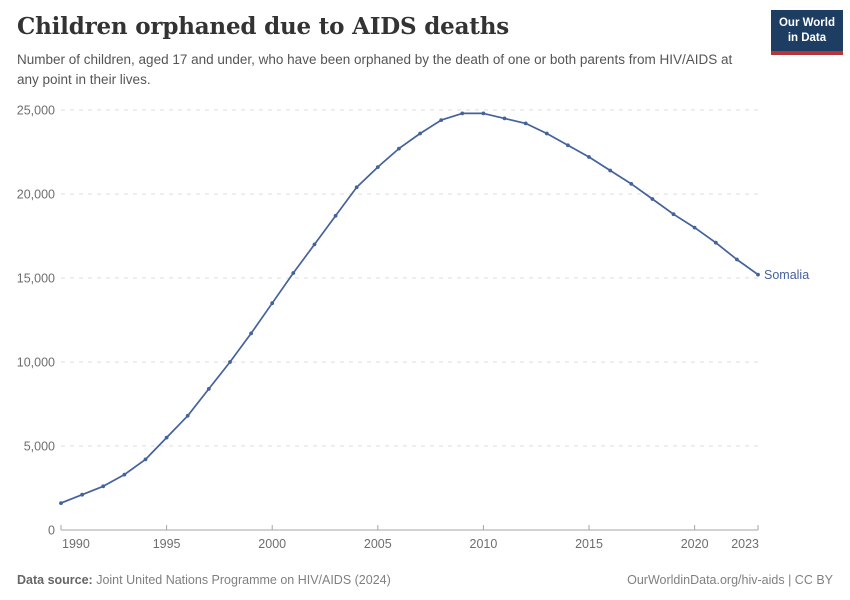 The width and height of the screenshot is (850, 600). What do you see at coordinates (36, 195) in the screenshot?
I see `y-axis-tick-label: 20,000` at bounding box center [36, 195].